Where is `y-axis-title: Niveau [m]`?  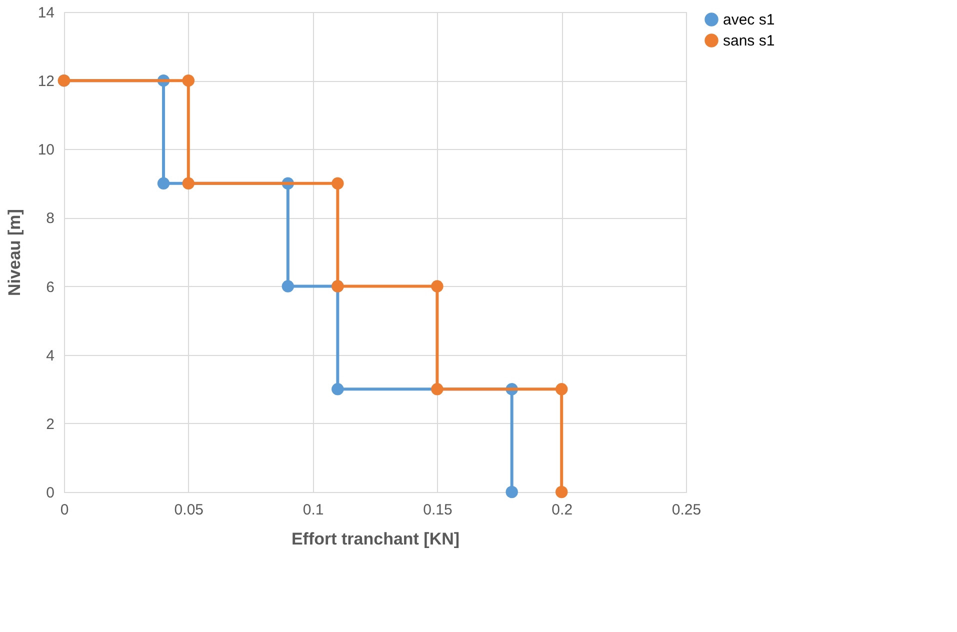 y-axis-title: Niveau [m] is located at coordinates (14, 252).